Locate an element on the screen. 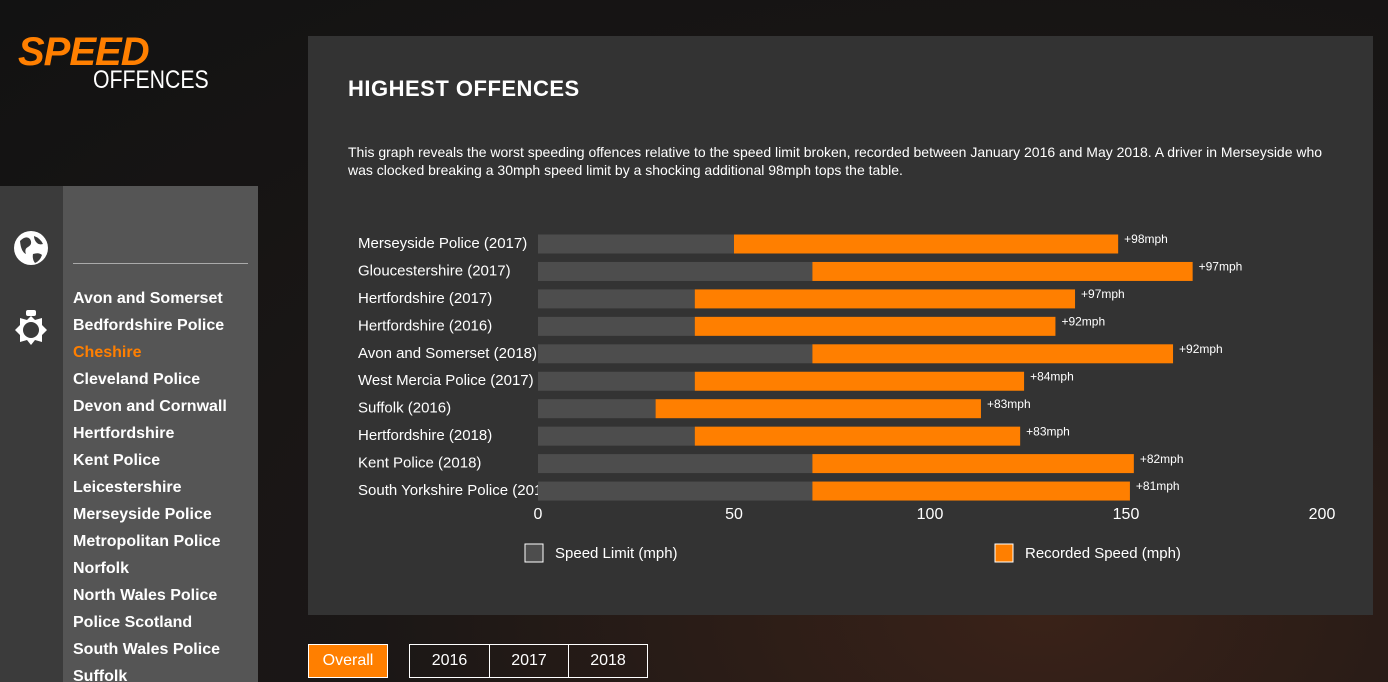 The width and height of the screenshot is (1388, 682). category-label: West Mercia Police (2017) is located at coordinates (446, 380).